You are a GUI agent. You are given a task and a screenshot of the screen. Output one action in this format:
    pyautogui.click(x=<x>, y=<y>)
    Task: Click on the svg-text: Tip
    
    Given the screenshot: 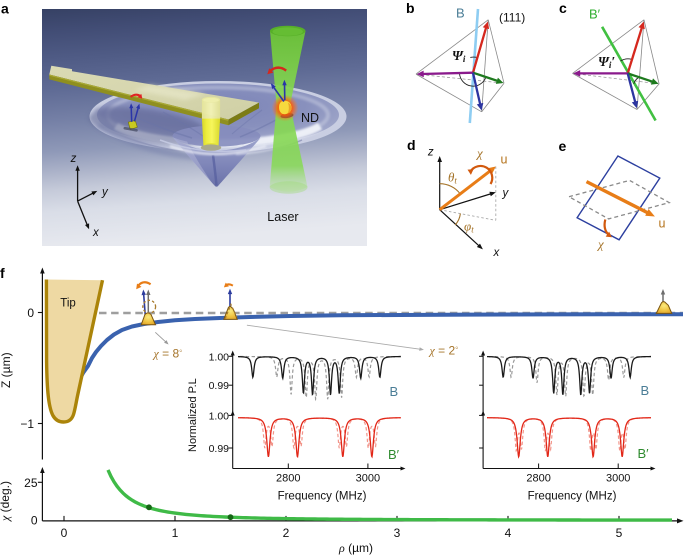 What is the action you would take?
    pyautogui.click(x=68, y=304)
    